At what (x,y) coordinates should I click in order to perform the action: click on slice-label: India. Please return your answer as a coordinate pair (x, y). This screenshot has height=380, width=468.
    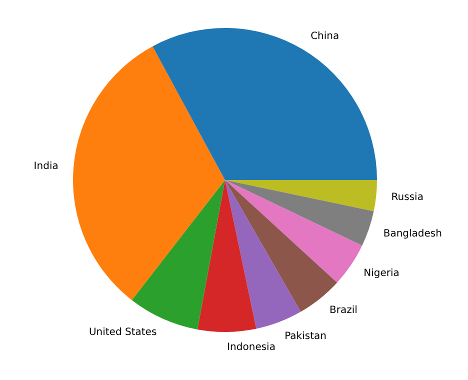
    Looking at the image, I should click on (46, 166).